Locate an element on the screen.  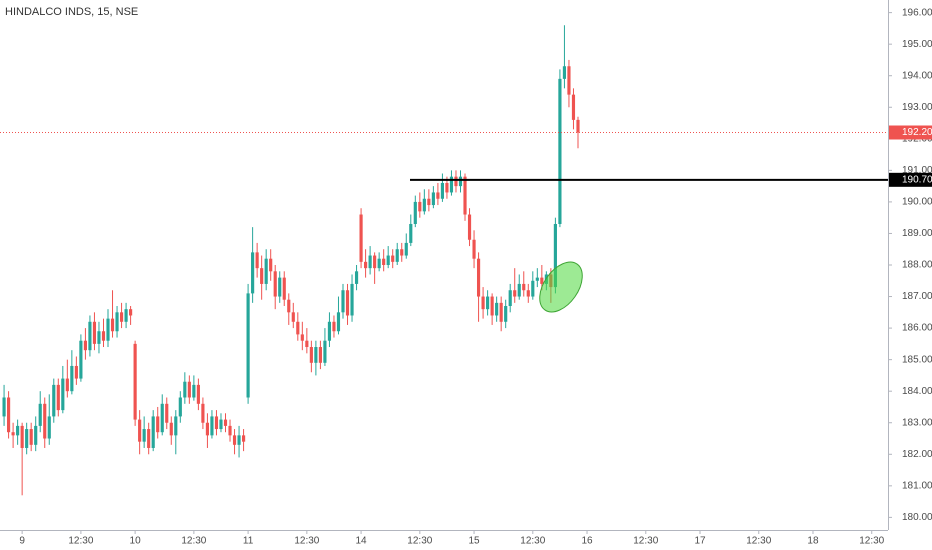
y-tick-label: 187.00 is located at coordinates (917, 296).